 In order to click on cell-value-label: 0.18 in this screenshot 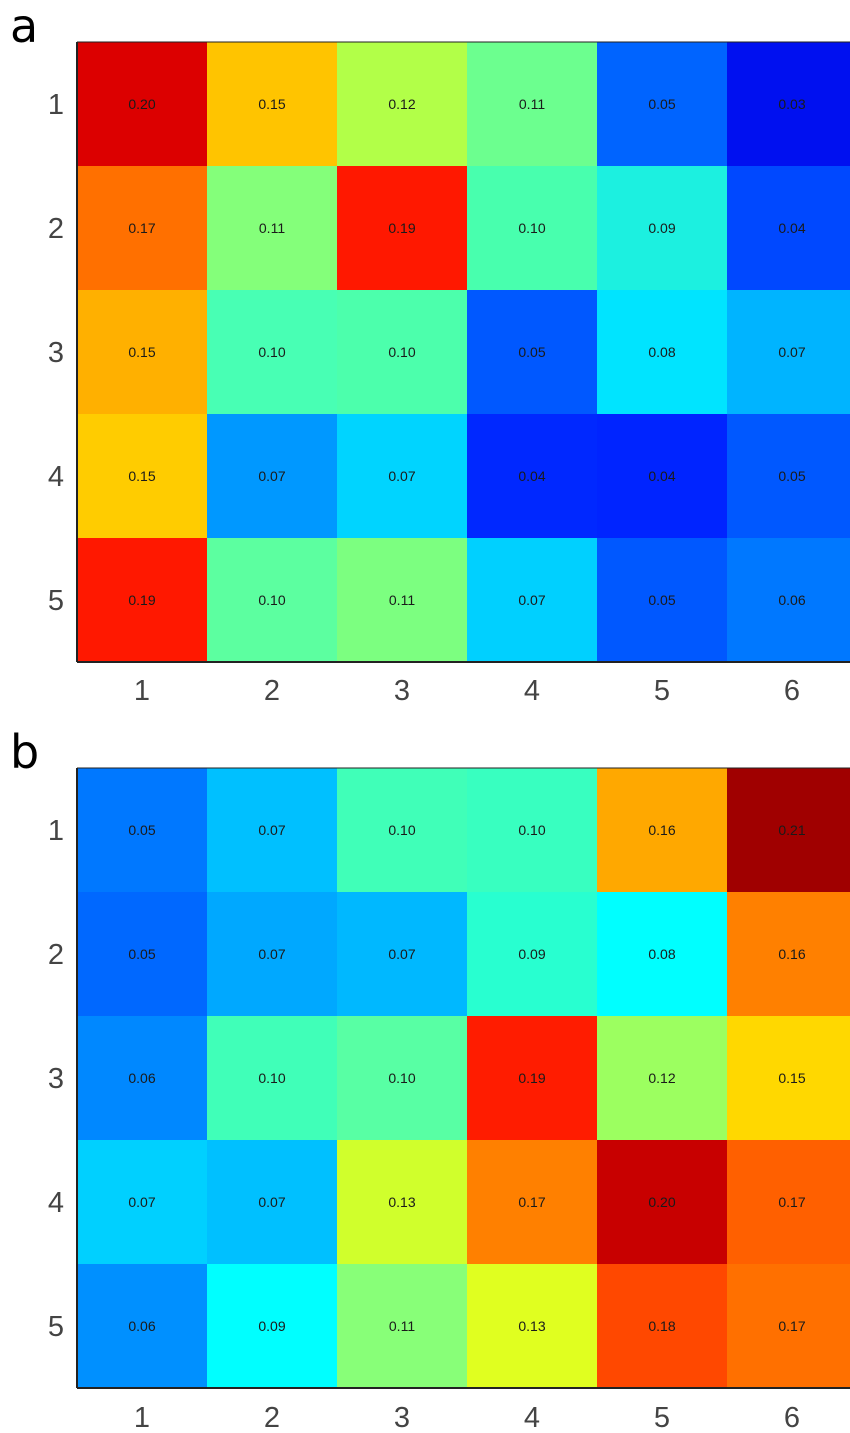, I will do `click(661, 1326)`.